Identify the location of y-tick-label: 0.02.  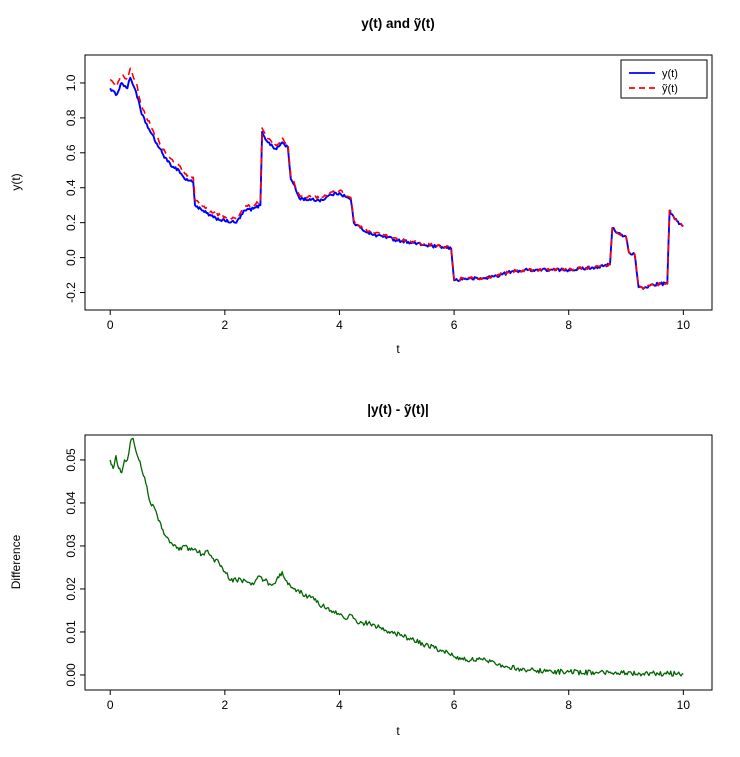
(71, 589).